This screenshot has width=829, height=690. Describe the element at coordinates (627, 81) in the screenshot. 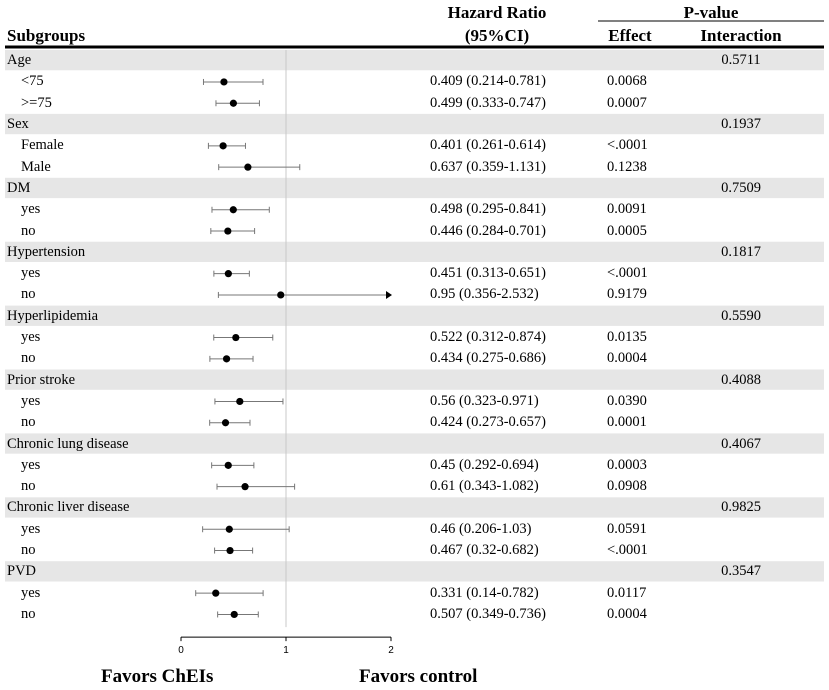

I see `effect-pvalue: 0.0068` at that location.